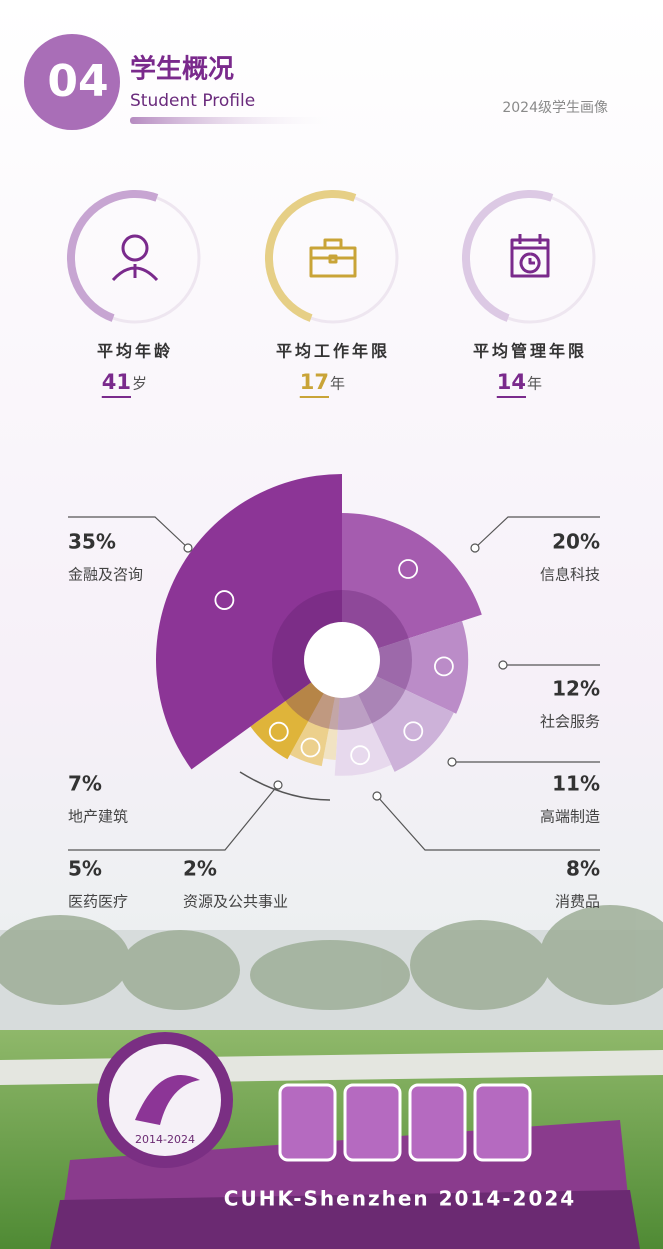 The image size is (663, 1249). Describe the element at coordinates (576, 542) in the screenshot. I see `value-label: 20%` at that location.